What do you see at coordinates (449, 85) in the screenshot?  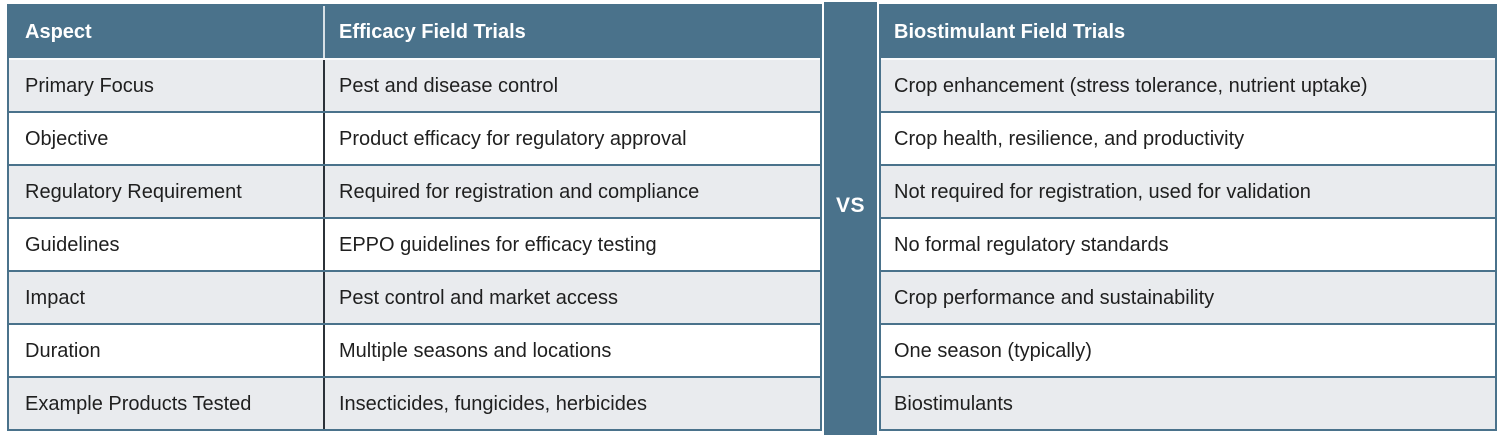 I see `efficacy-value-cell: Pest and disease control` at bounding box center [449, 85].